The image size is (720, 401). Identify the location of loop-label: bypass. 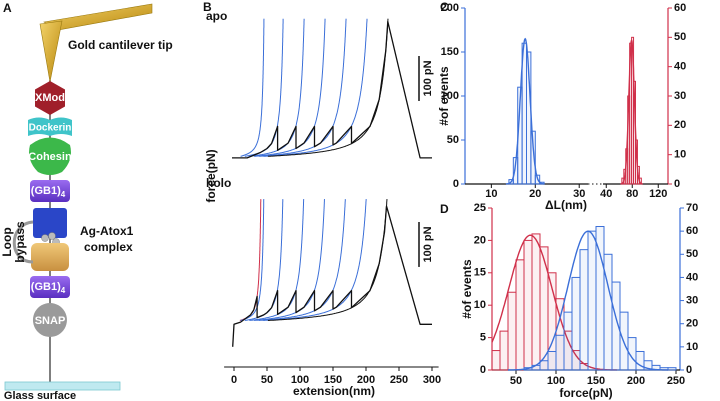
(20, 242).